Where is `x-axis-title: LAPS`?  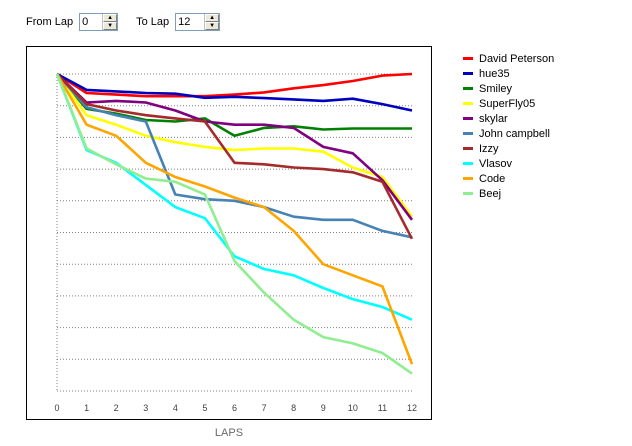 x-axis-title: LAPS is located at coordinates (229, 433).